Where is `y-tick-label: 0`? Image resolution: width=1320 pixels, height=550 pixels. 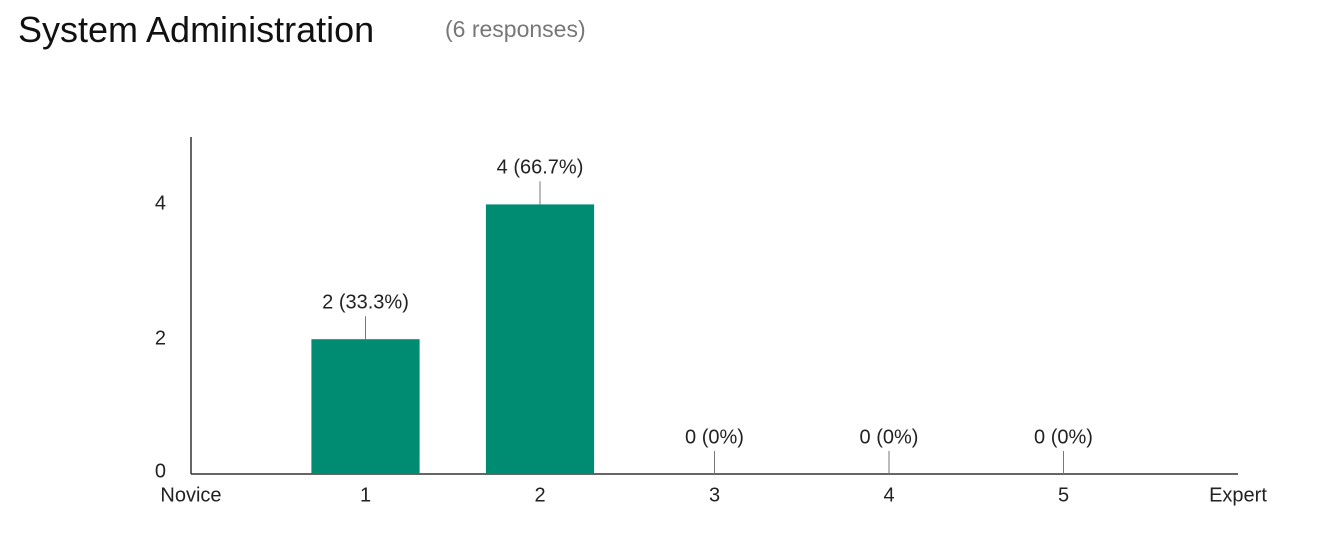
y-tick-label: 0 is located at coordinates (160, 471).